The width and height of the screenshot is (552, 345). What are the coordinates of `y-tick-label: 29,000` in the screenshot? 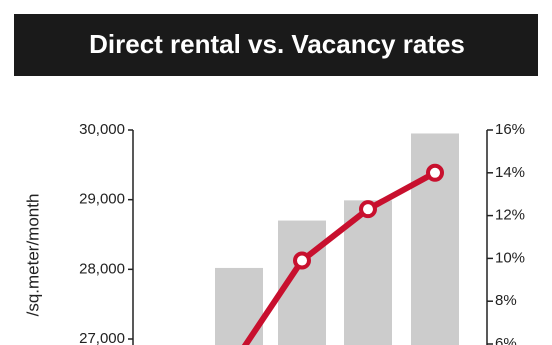 It's located at (102, 199).